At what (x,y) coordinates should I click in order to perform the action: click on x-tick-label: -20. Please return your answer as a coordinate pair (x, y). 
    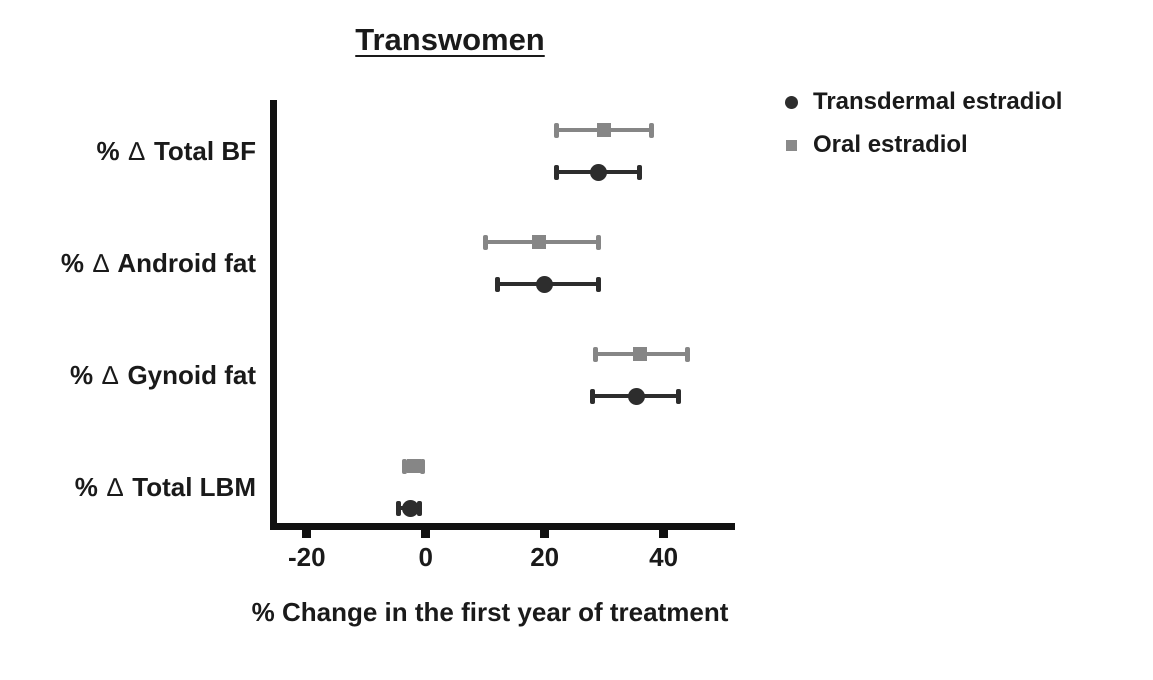
    Looking at the image, I should click on (306, 557).